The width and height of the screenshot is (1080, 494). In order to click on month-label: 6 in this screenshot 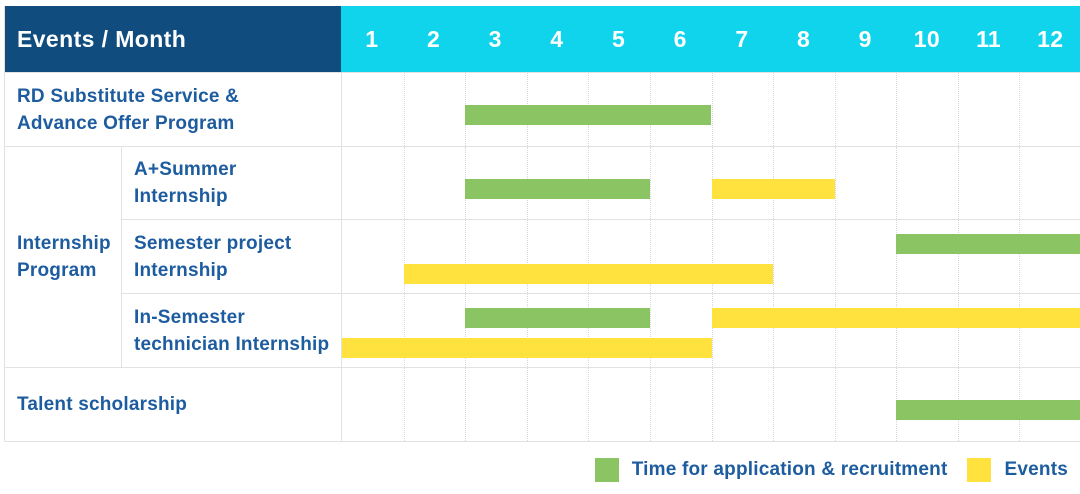, I will do `click(680, 38)`.